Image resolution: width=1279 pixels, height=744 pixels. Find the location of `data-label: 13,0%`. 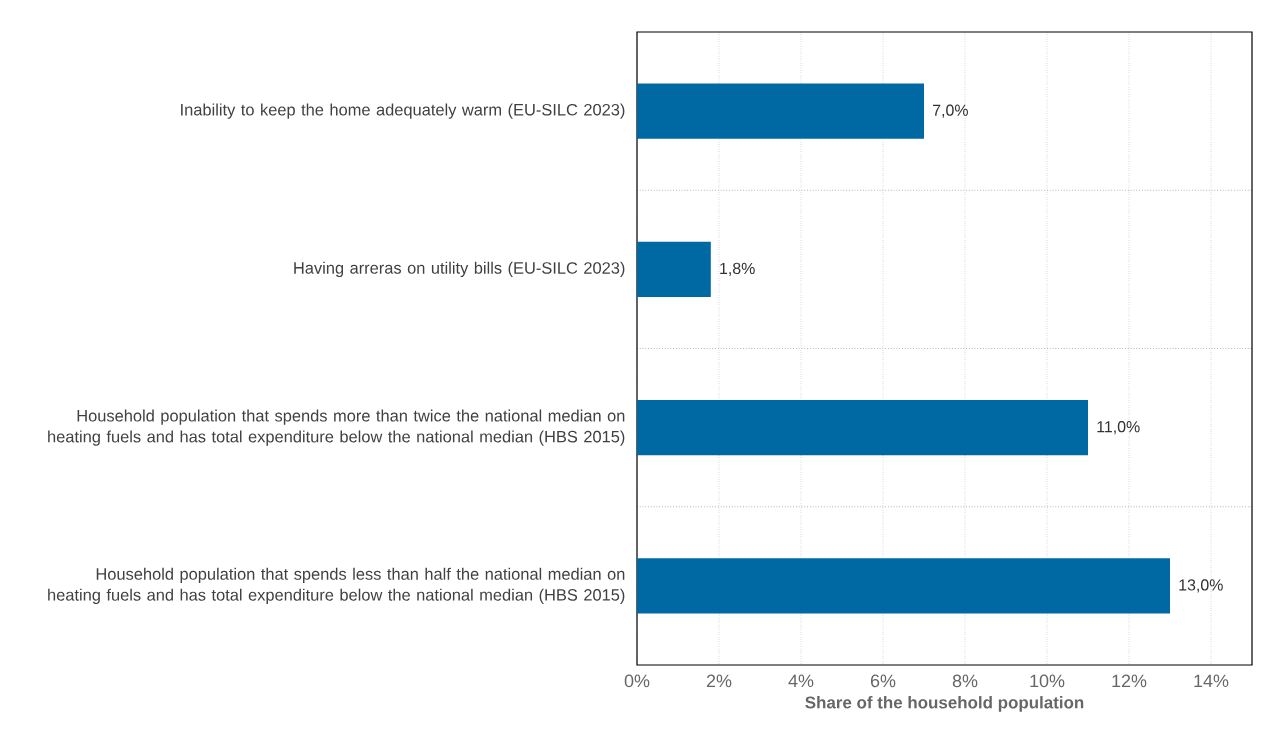

data-label: 13,0% is located at coordinates (1201, 586).